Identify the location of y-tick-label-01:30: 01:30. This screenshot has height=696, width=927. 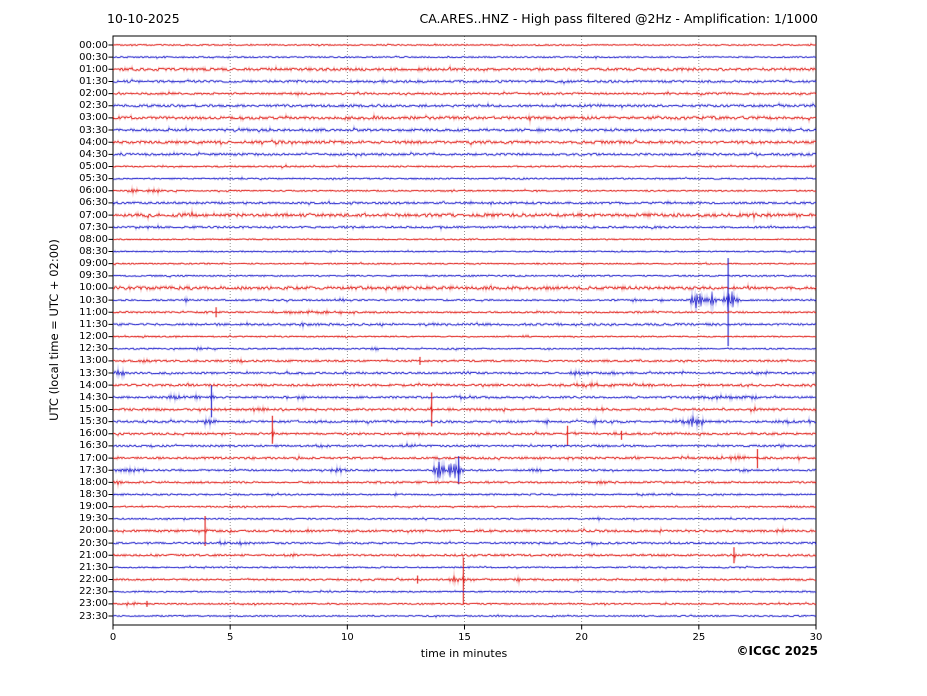
(93, 81).